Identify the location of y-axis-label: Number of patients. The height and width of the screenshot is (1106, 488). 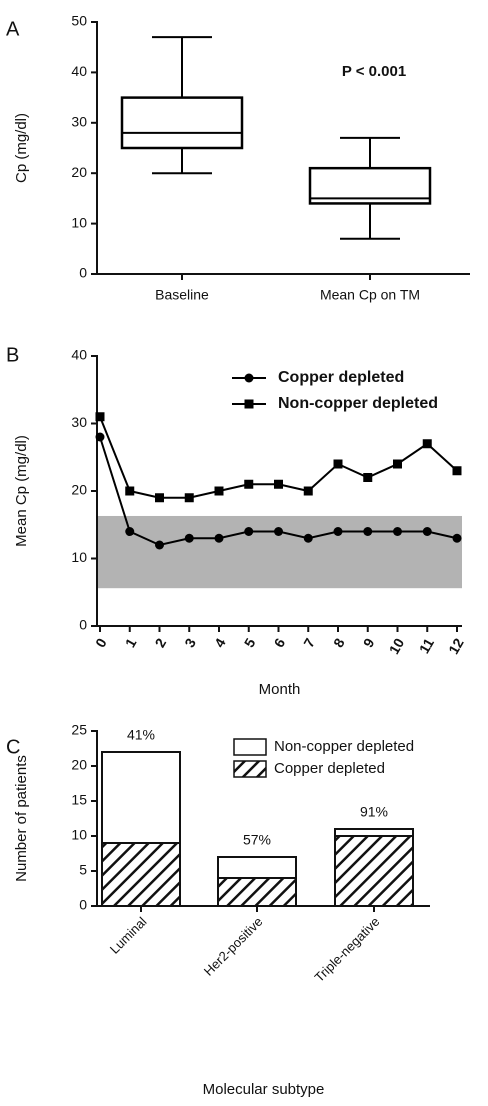
(21, 818).